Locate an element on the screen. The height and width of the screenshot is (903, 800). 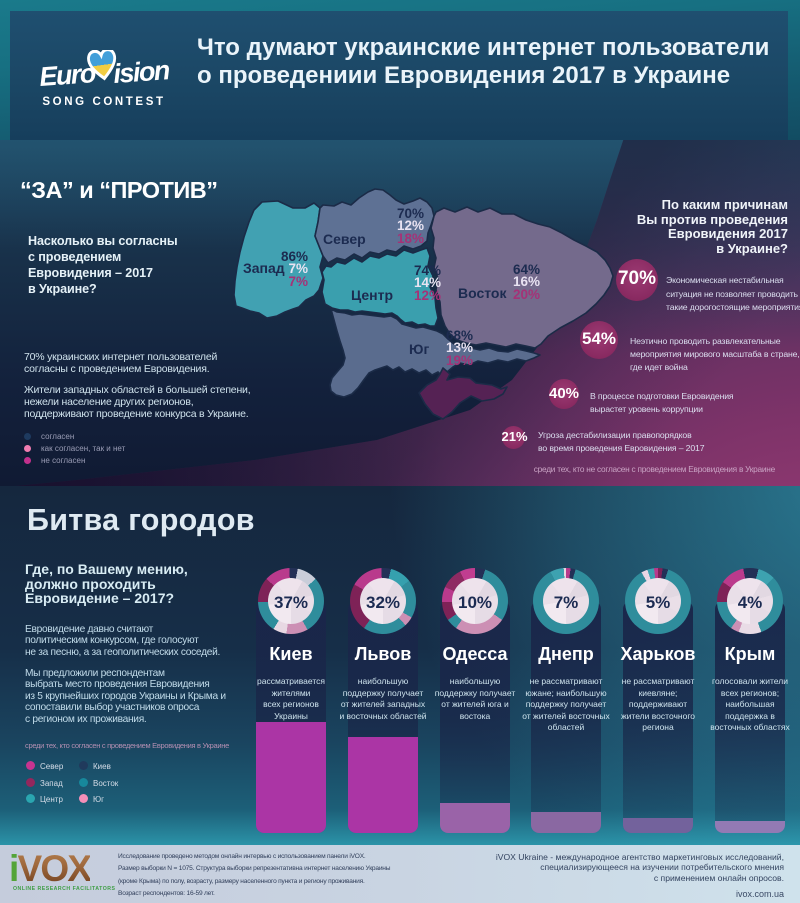
svg-text: ision is located at coordinates (141, 72).